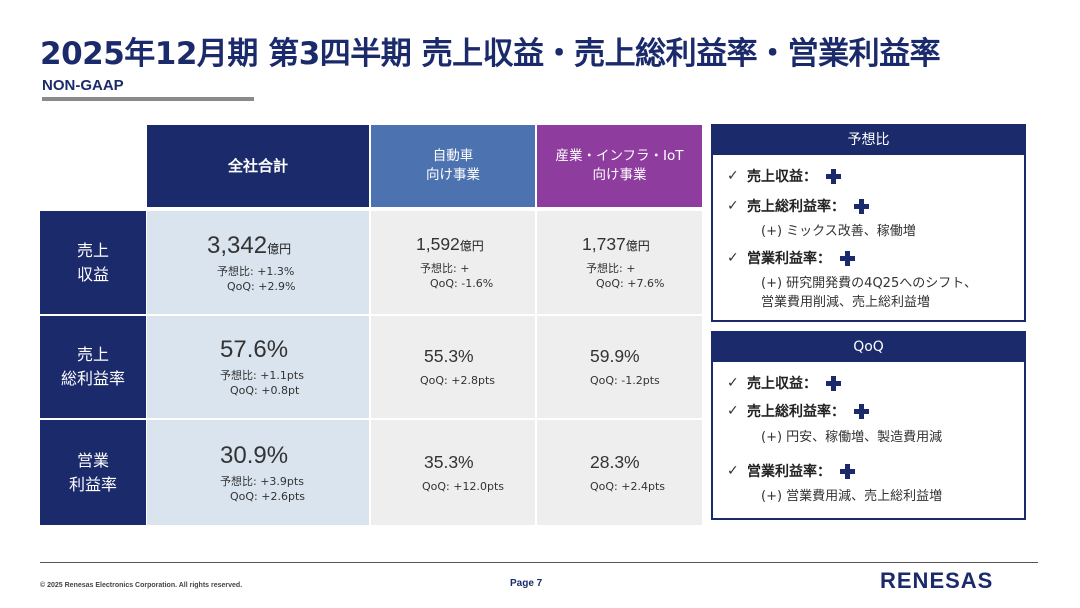  I want to click on cell-gross-margin-total: 57.6% 予想比: +1.1pts QoQ: +0.8pt, so click(258, 367).